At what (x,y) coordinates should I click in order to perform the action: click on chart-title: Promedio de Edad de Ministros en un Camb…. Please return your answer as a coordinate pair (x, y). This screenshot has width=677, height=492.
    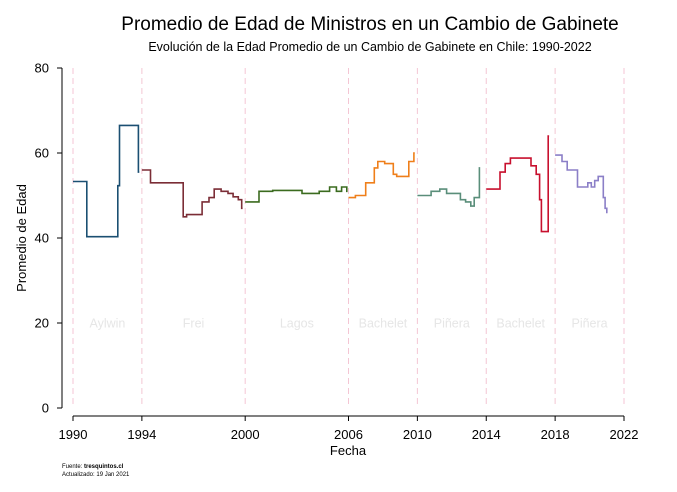
    Looking at the image, I should click on (369, 24).